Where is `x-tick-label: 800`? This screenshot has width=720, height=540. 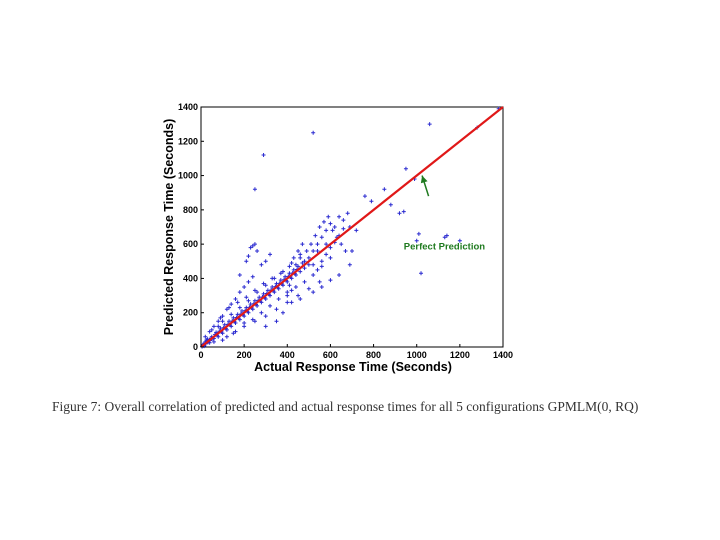
x-tick-label: 800 is located at coordinates (373, 355).